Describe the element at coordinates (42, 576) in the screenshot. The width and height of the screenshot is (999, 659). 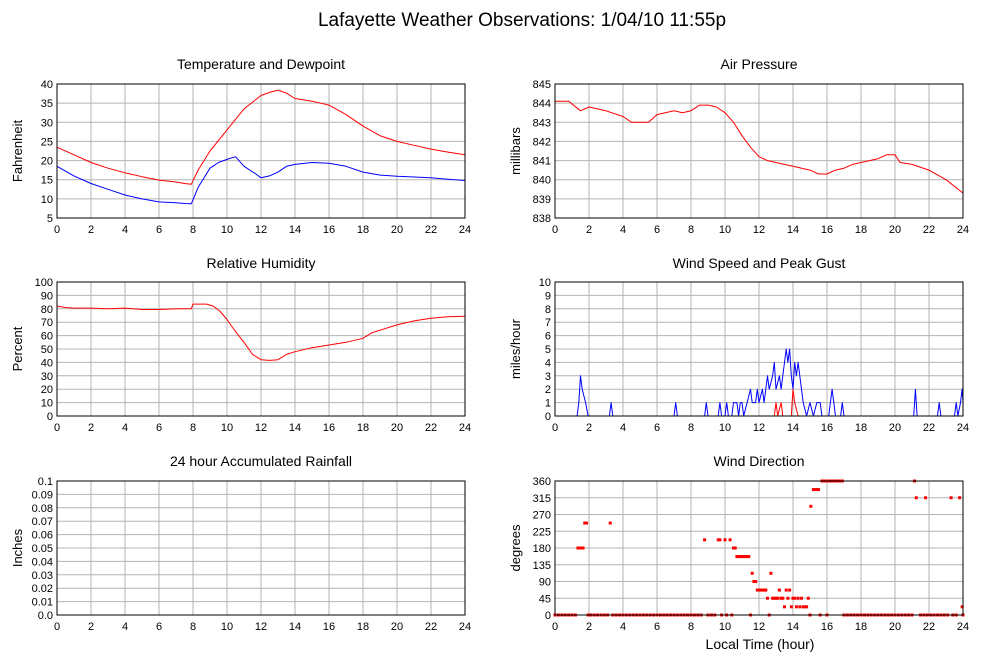
I see `y-tick-label: 0.03` at that location.